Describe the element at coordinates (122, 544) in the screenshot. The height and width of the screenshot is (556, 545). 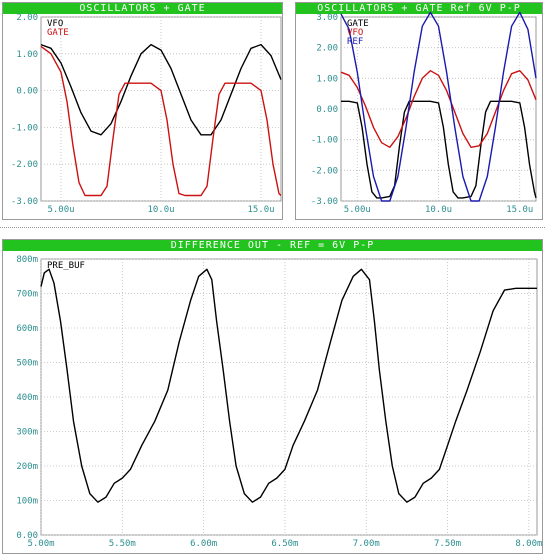
I see `x-tick-label: 5.50m` at that location.